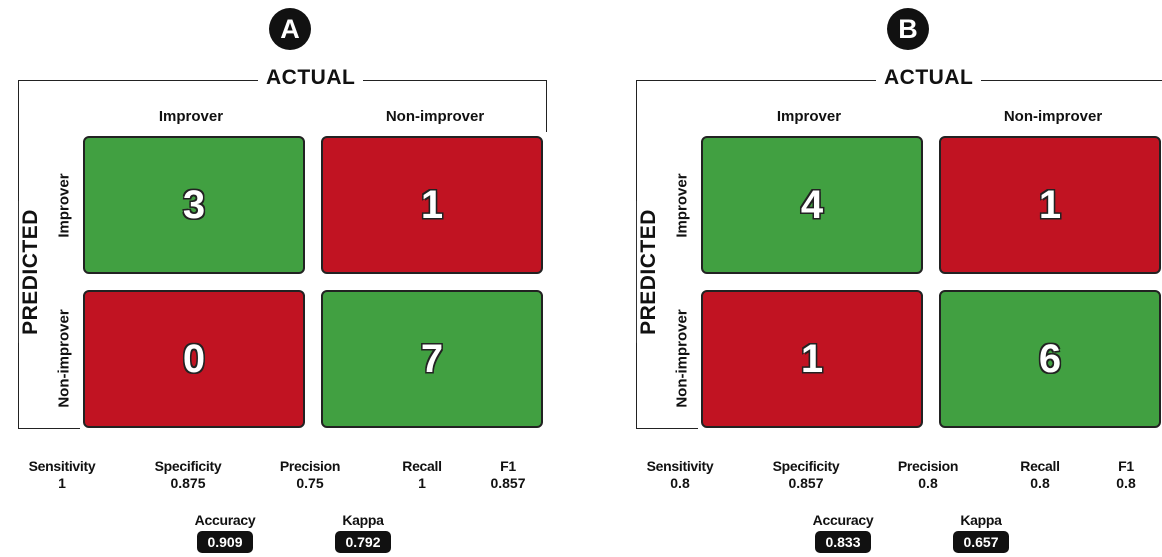 The width and height of the screenshot is (1162, 557). What do you see at coordinates (1050, 359) in the screenshot?
I see `cell-true-negative: 6` at bounding box center [1050, 359].